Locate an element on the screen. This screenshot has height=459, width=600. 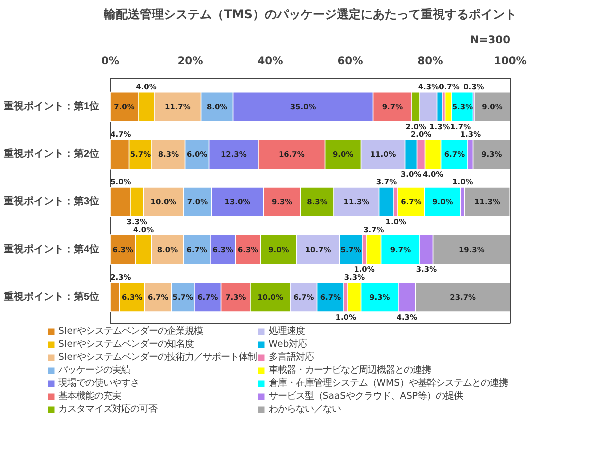
x-tick-label: 80% is located at coordinates (431, 61).